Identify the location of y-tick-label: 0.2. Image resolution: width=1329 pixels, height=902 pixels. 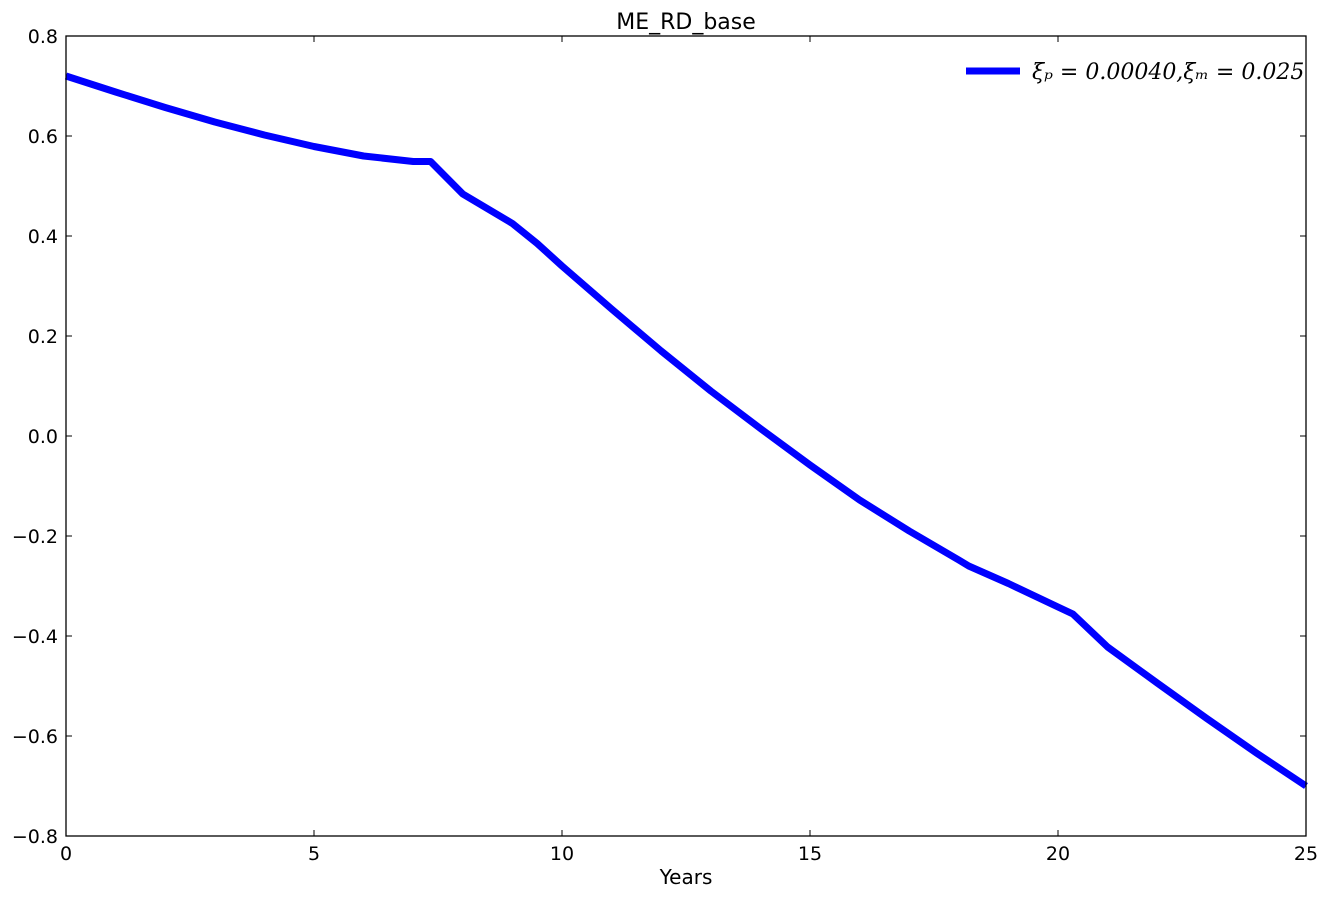
(43, 337).